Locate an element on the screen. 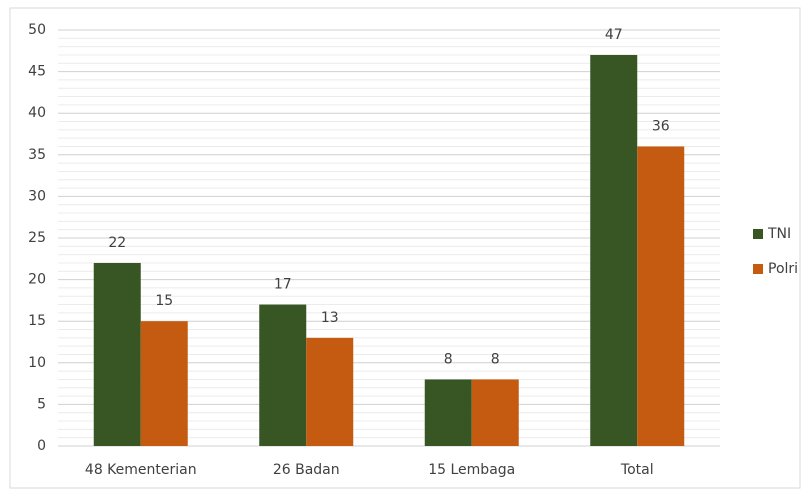 The image size is (811, 492). y-tick-label: 10 is located at coordinates (37, 363).